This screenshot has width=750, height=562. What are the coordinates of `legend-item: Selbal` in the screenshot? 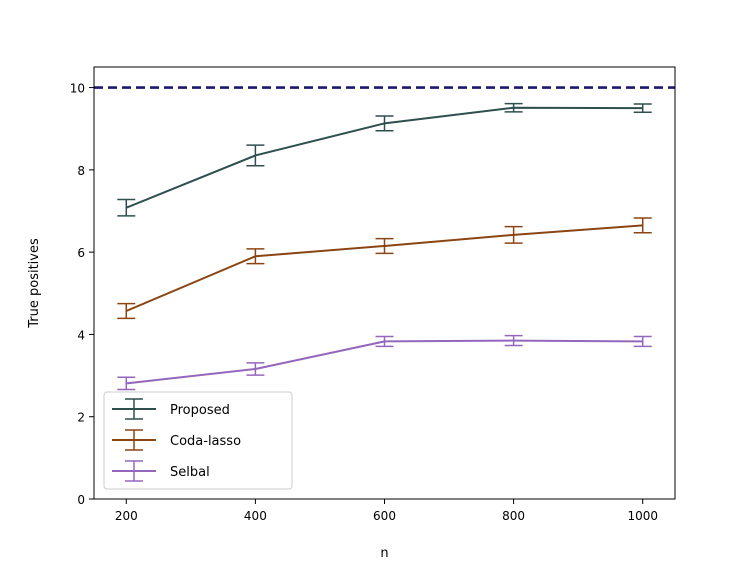 It's located at (161, 471).